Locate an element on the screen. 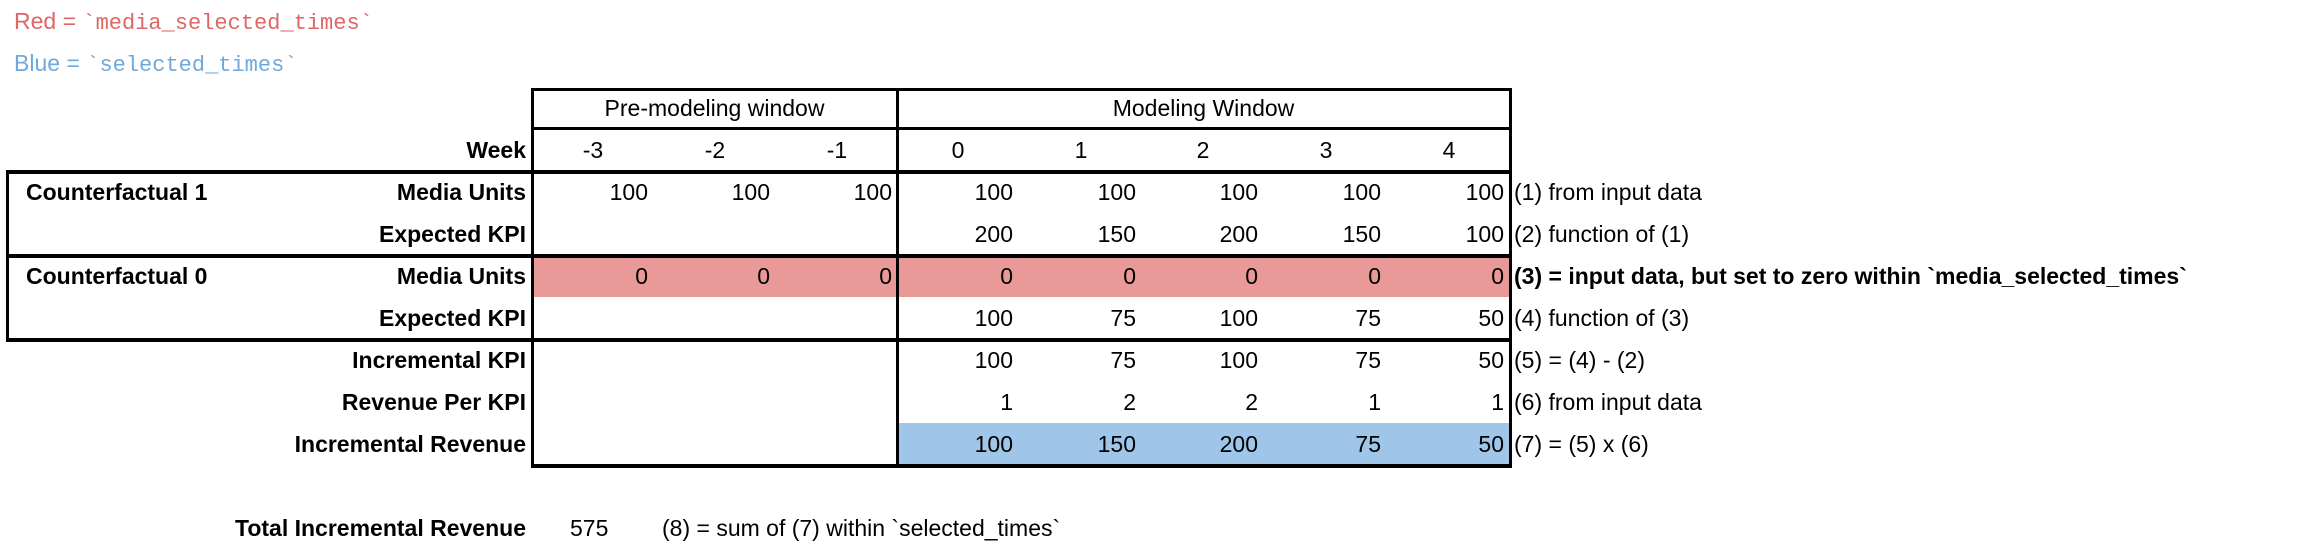 This screenshot has width=2298, height=556. legend-red-label: Red = is located at coordinates (48, 21).